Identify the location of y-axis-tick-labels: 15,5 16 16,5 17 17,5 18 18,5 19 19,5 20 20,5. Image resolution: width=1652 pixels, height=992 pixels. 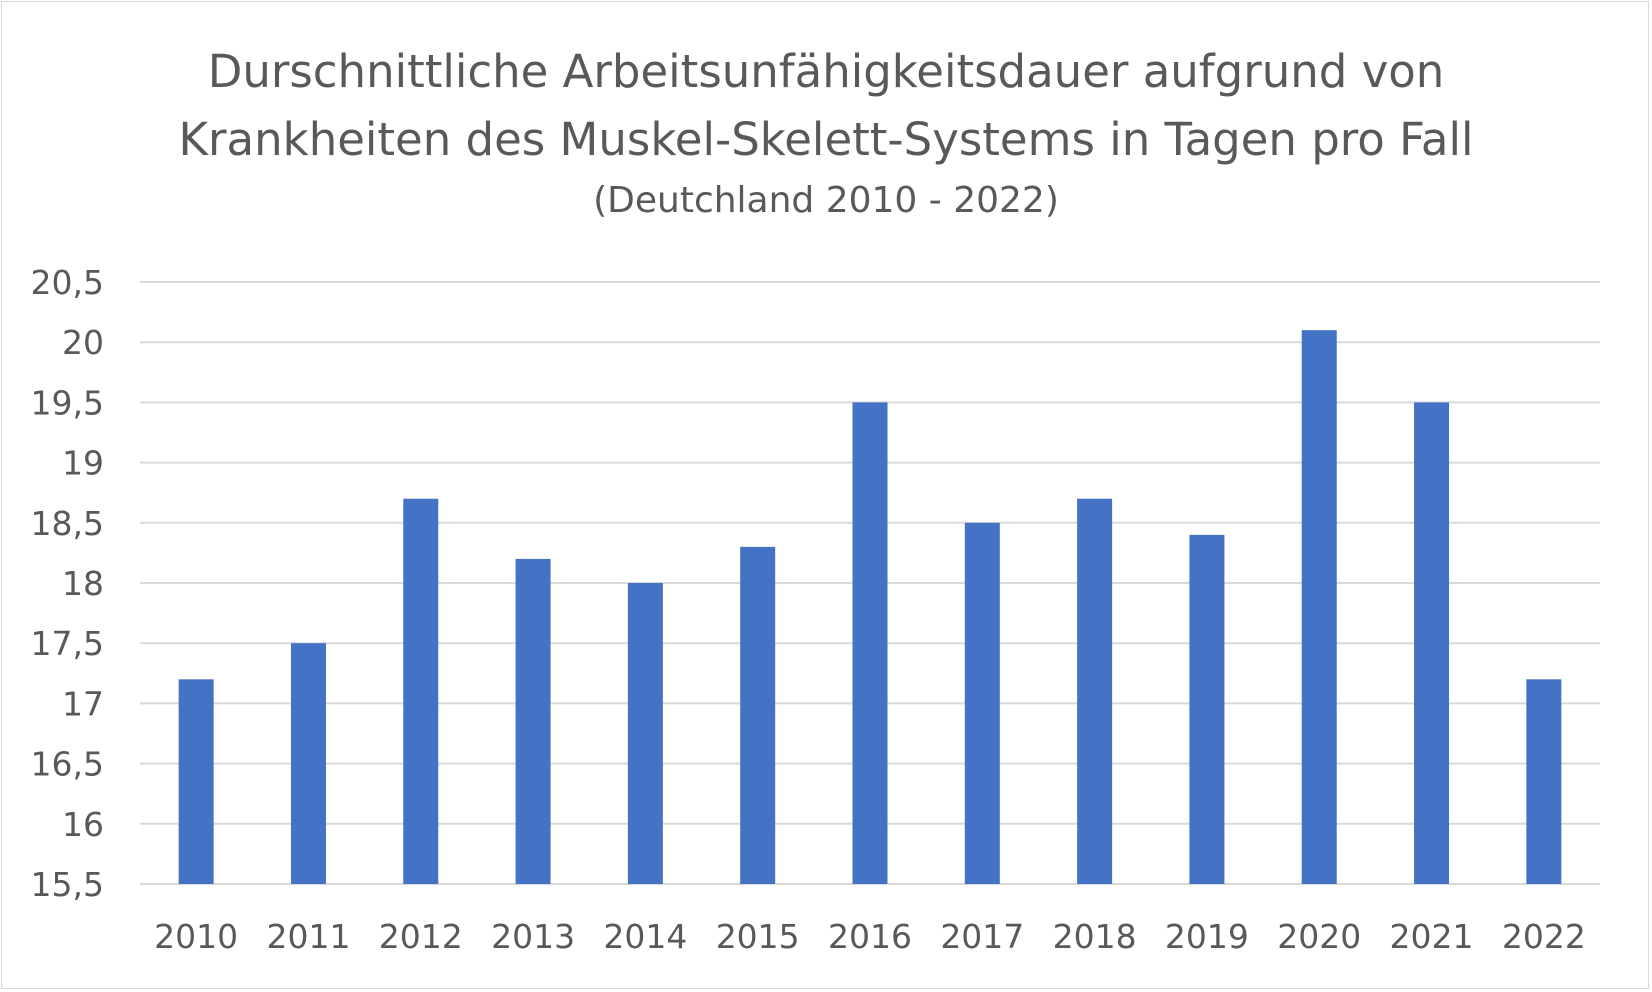
(67, 583).